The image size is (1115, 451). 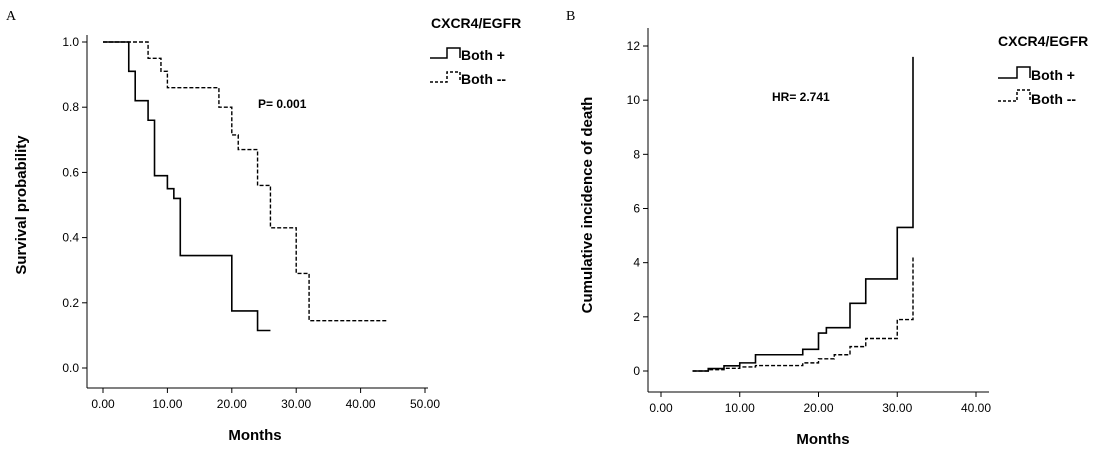 I want to click on panel-b-y-tick-label: 4, so click(x=636, y=263).